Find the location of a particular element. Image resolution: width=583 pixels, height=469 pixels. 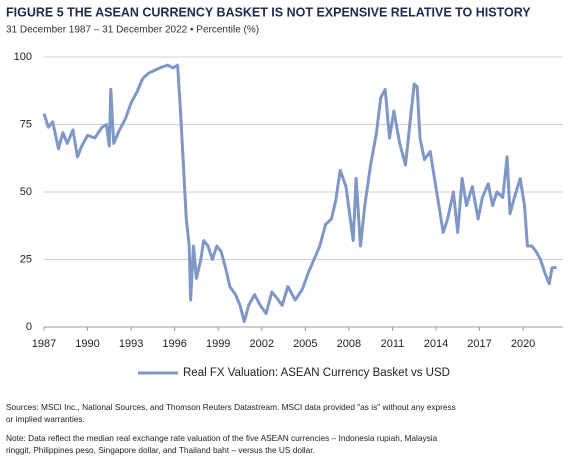

x-tick-label: 1999 is located at coordinates (218, 344).